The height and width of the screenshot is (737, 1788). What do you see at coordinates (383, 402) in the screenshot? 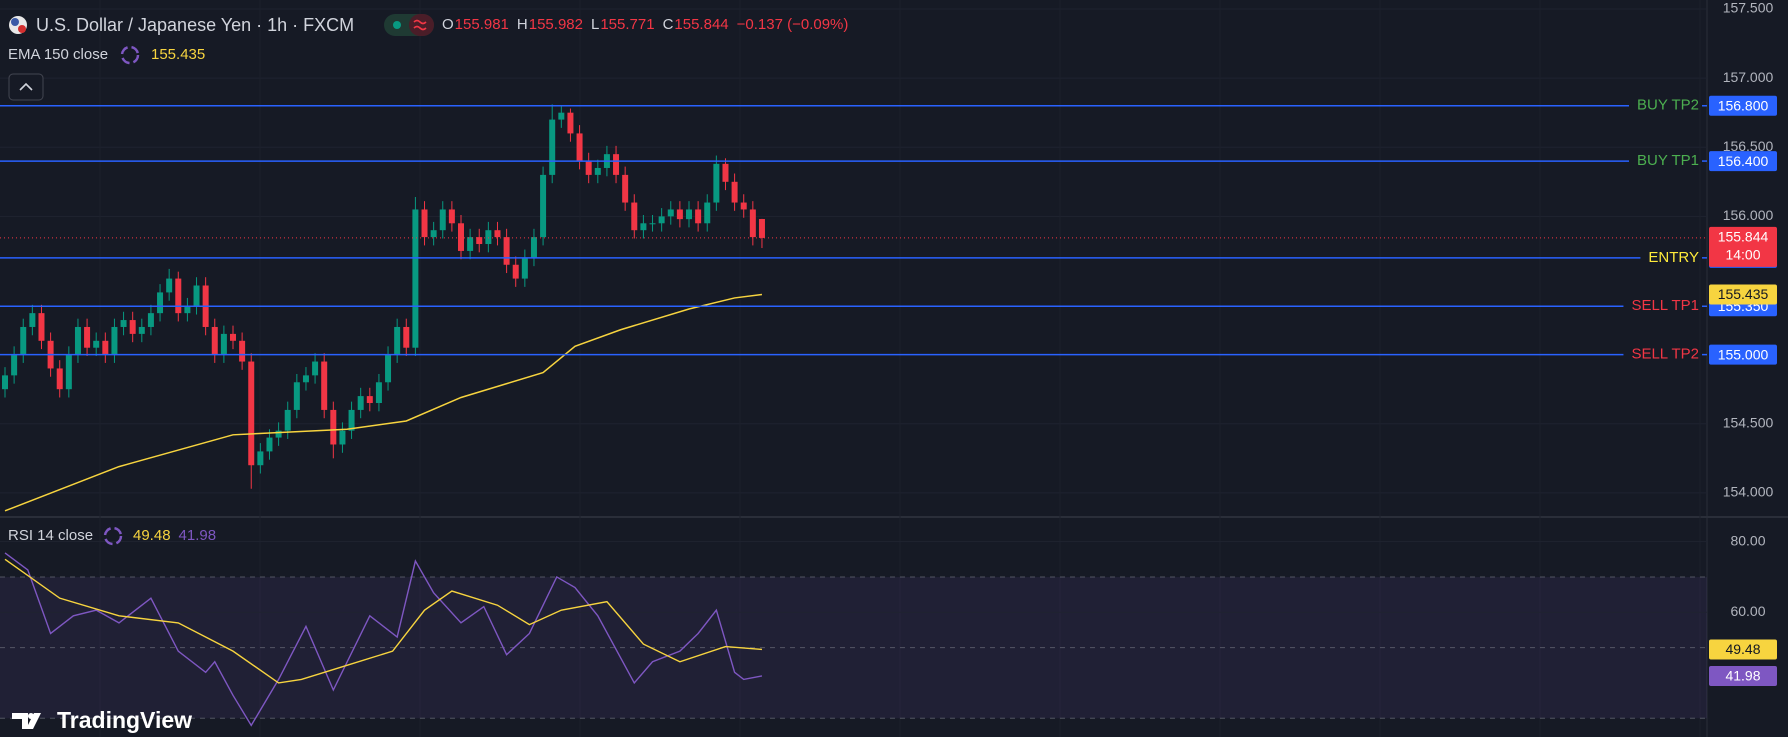
I see `ema-line` at bounding box center [383, 402].